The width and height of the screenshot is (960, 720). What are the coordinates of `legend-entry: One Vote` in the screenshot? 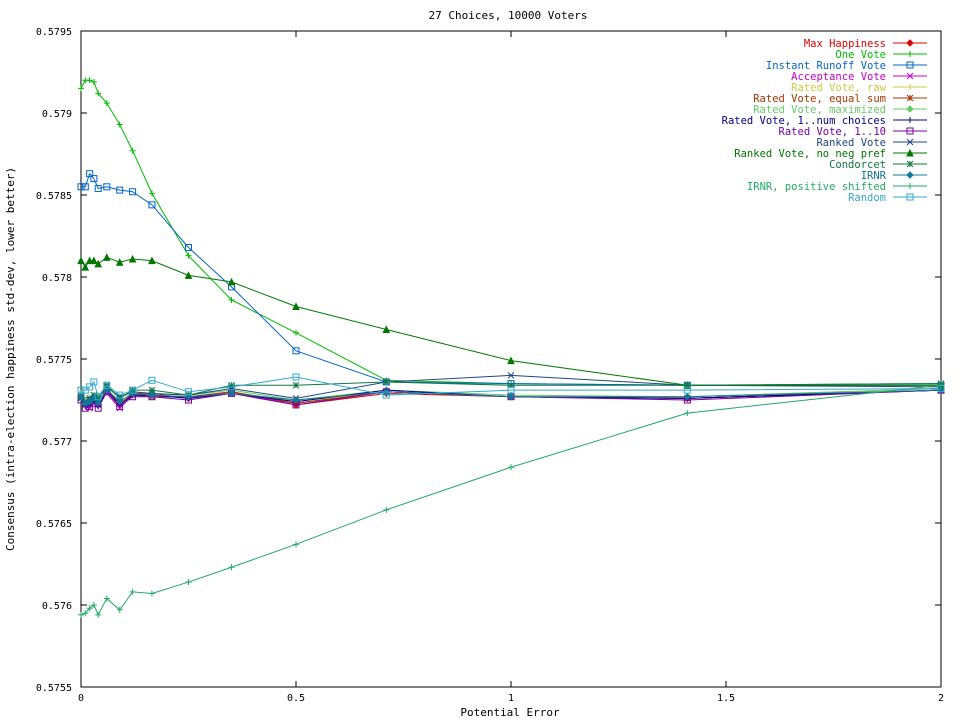 It's located at (881, 55).